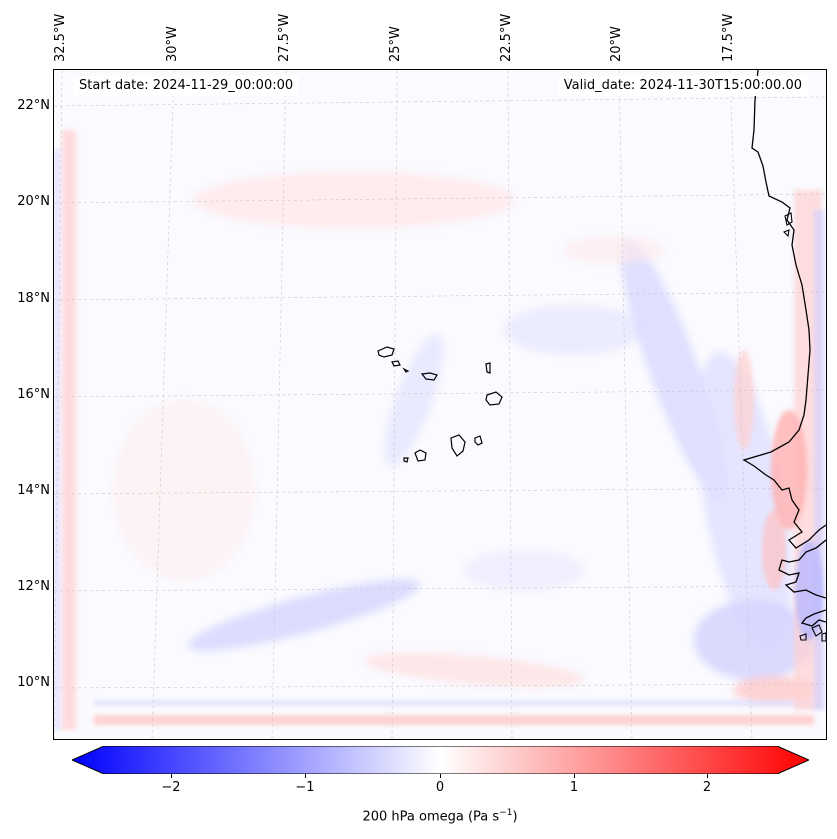 The width and height of the screenshot is (837, 839). What do you see at coordinates (33, 586) in the screenshot?
I see `lat-label-12n: 12°N` at bounding box center [33, 586].